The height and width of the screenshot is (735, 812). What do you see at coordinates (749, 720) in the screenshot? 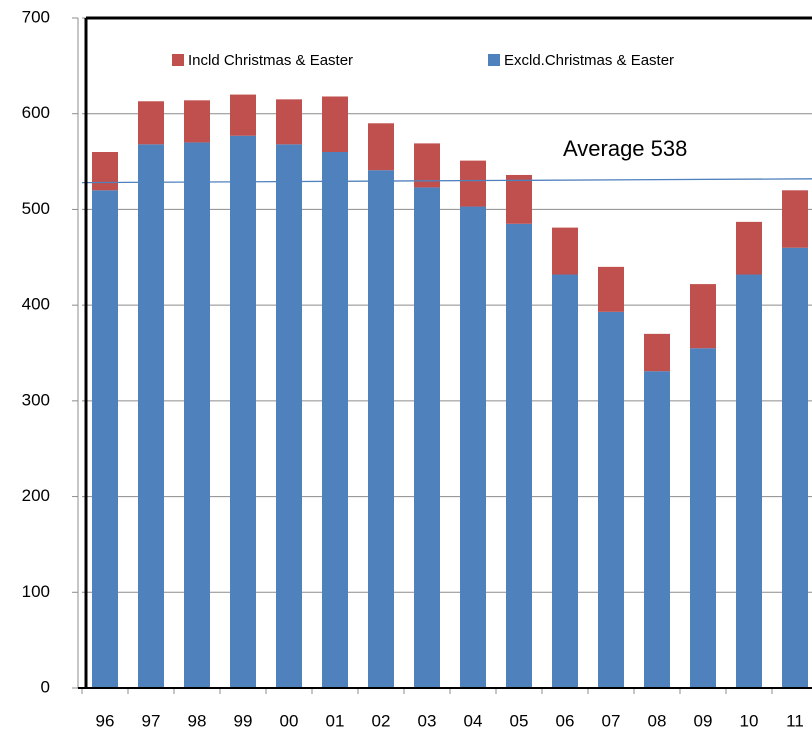
I see `x-tick-label: 10` at bounding box center [749, 720].